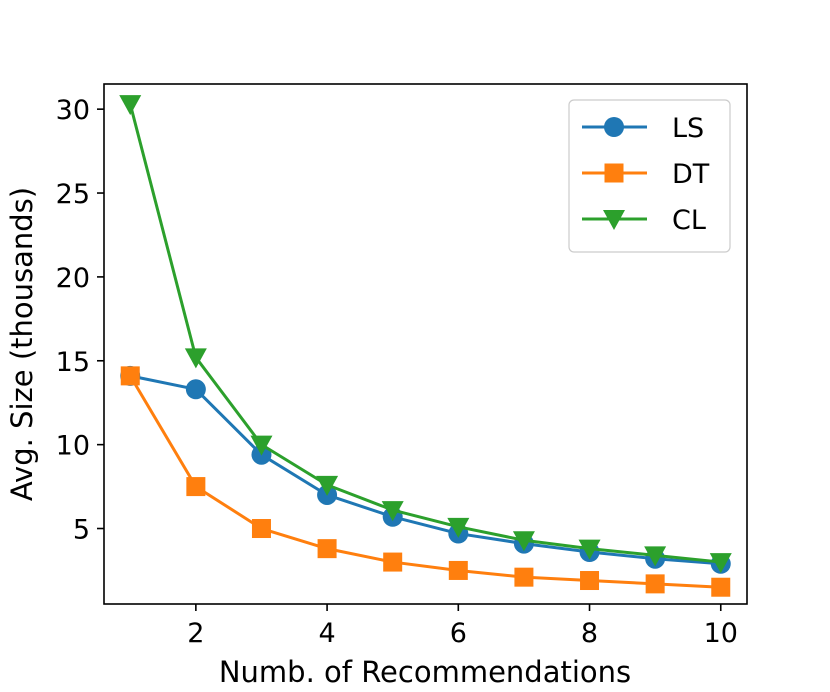 The height and width of the screenshot is (692, 830). What do you see at coordinates (689, 220) in the screenshot?
I see `legend-label-cl: CL` at bounding box center [689, 220].